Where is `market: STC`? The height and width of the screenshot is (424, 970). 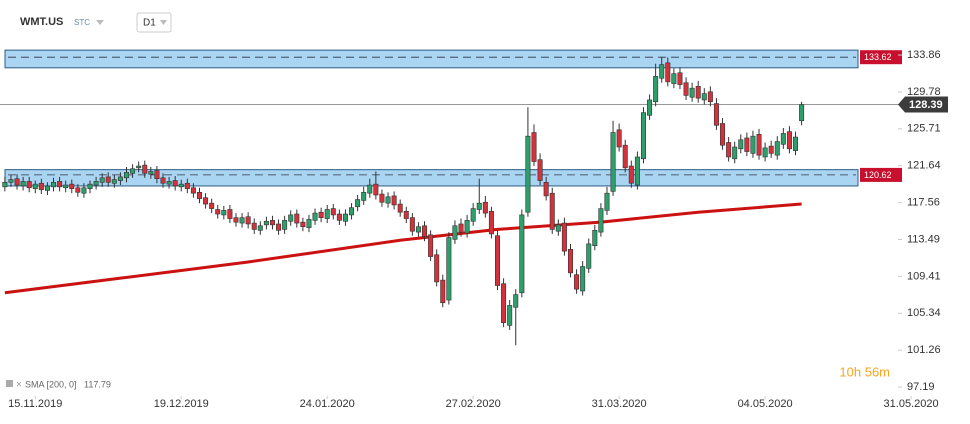
market: STC is located at coordinates (82, 22).